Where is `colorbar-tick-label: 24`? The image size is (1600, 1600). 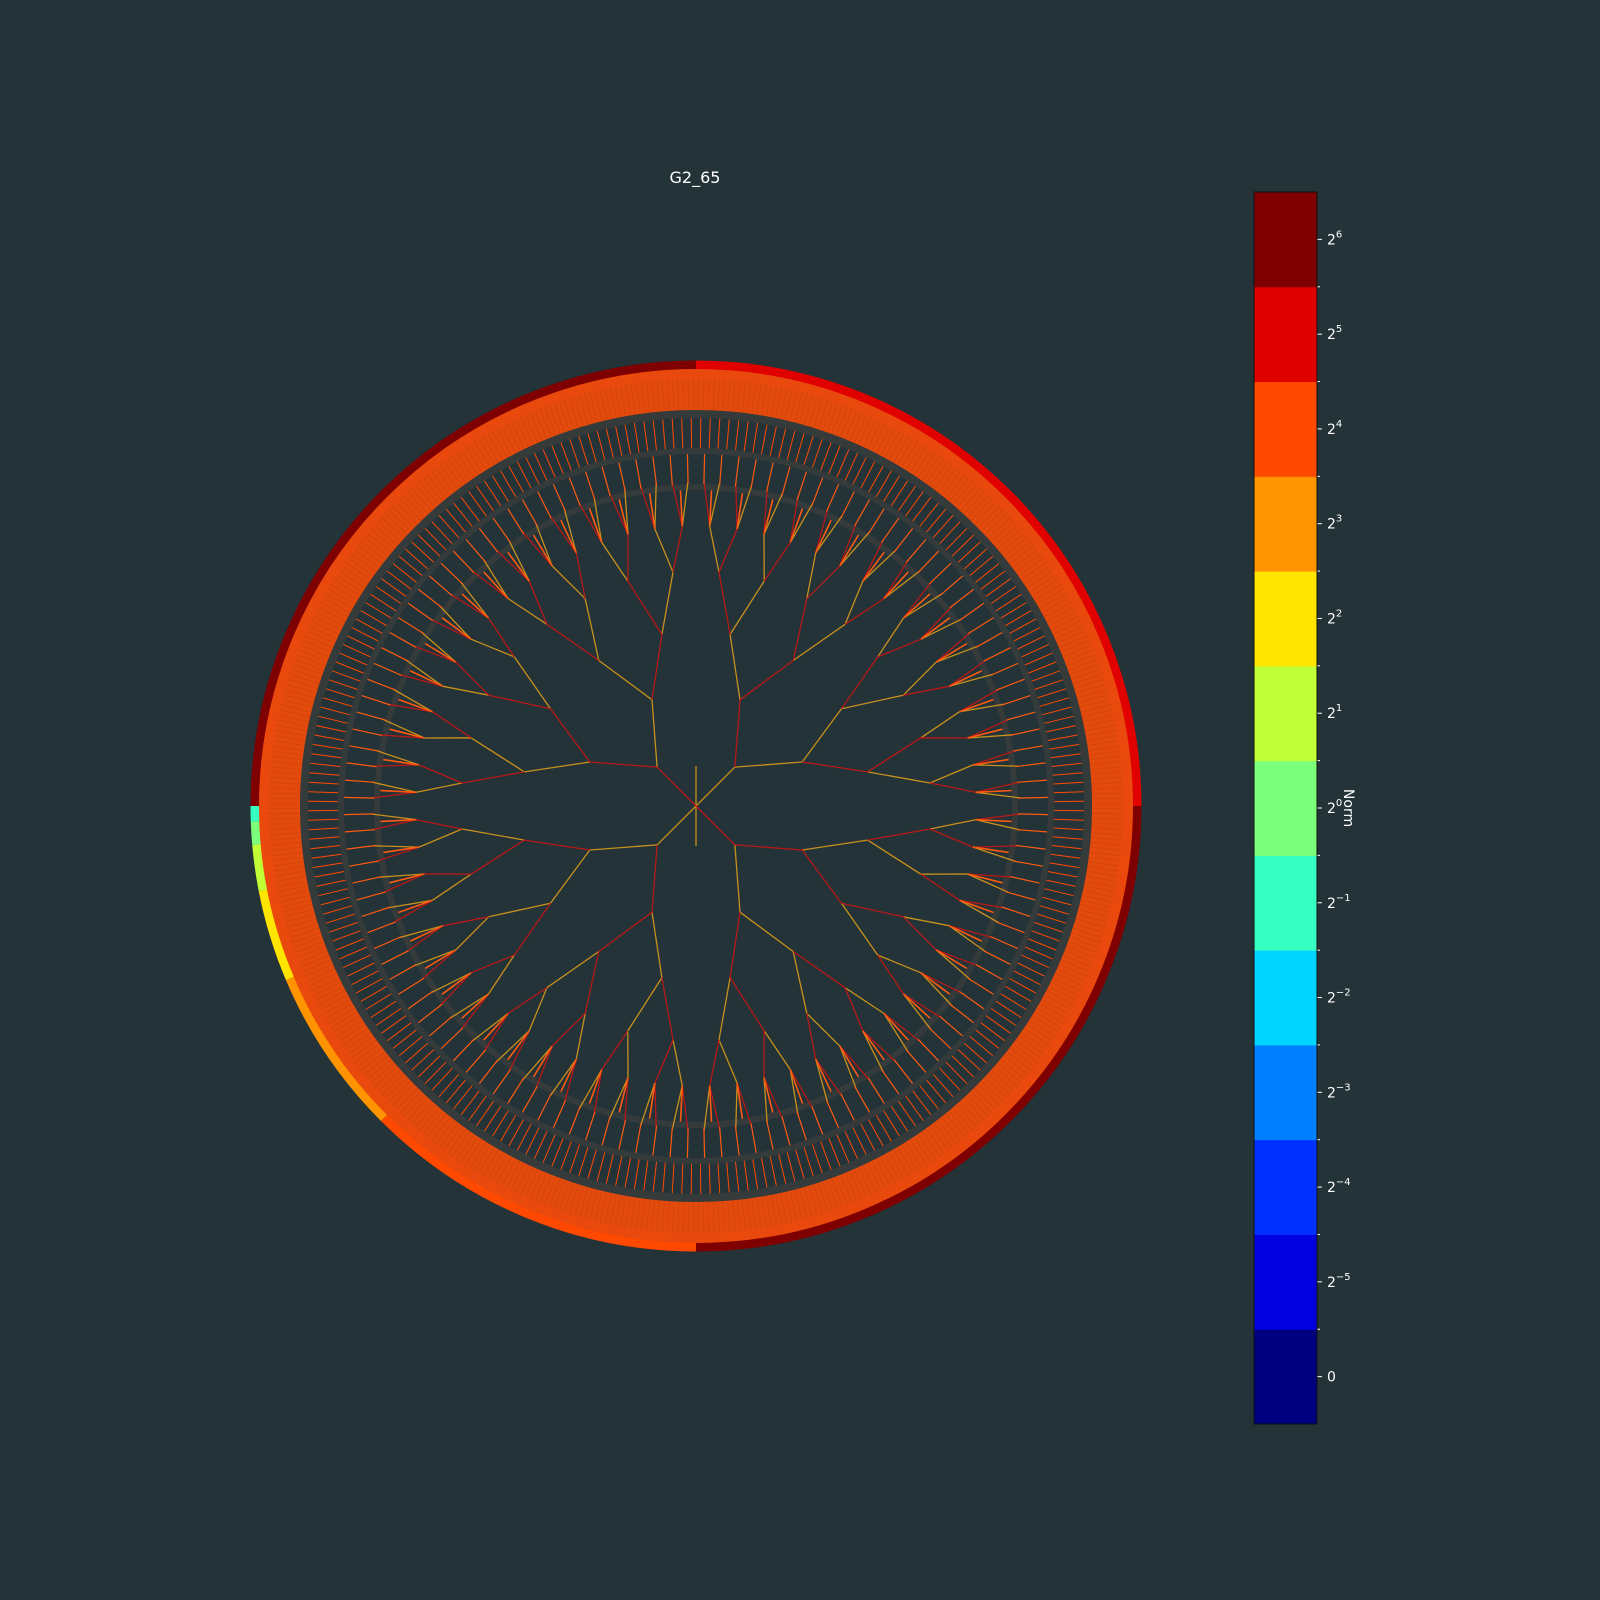
colorbar-tick-label: 24 is located at coordinates (1334, 428).